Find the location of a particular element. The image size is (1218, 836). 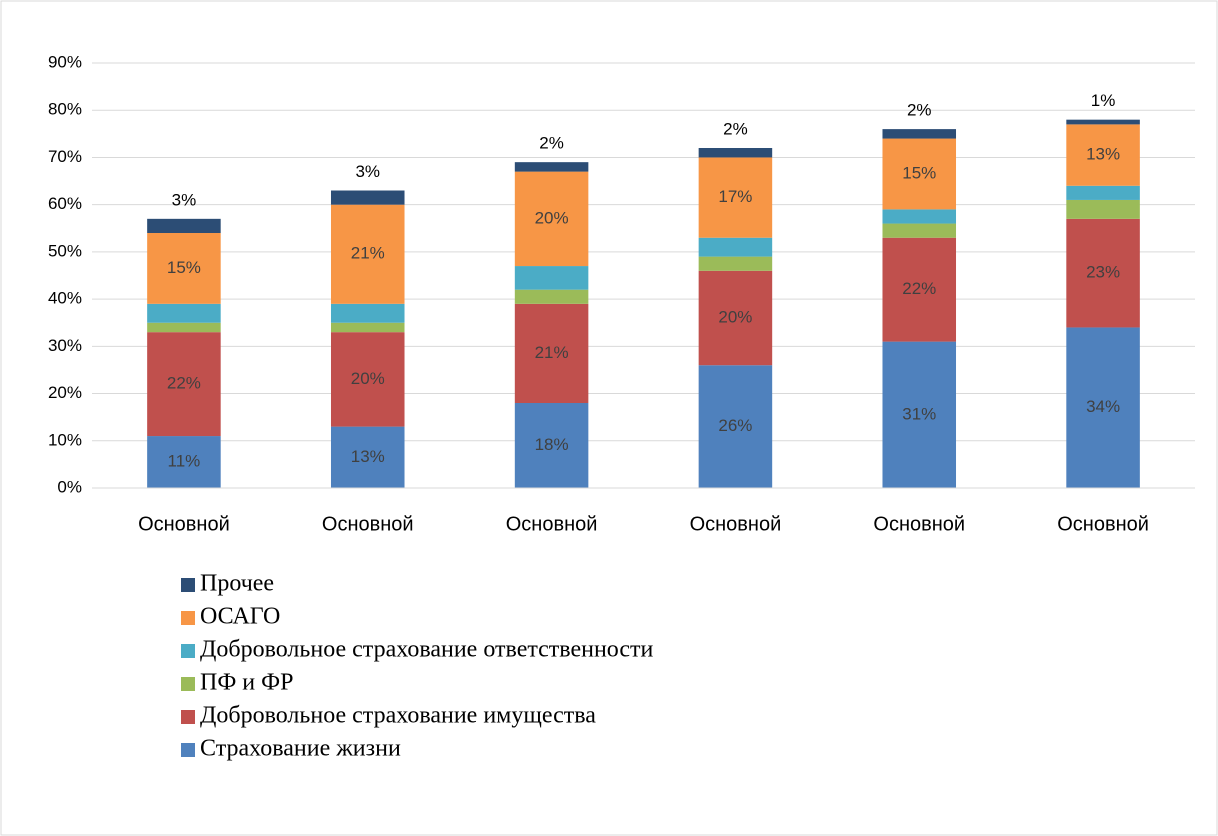

data-label: 26% is located at coordinates (735, 425).